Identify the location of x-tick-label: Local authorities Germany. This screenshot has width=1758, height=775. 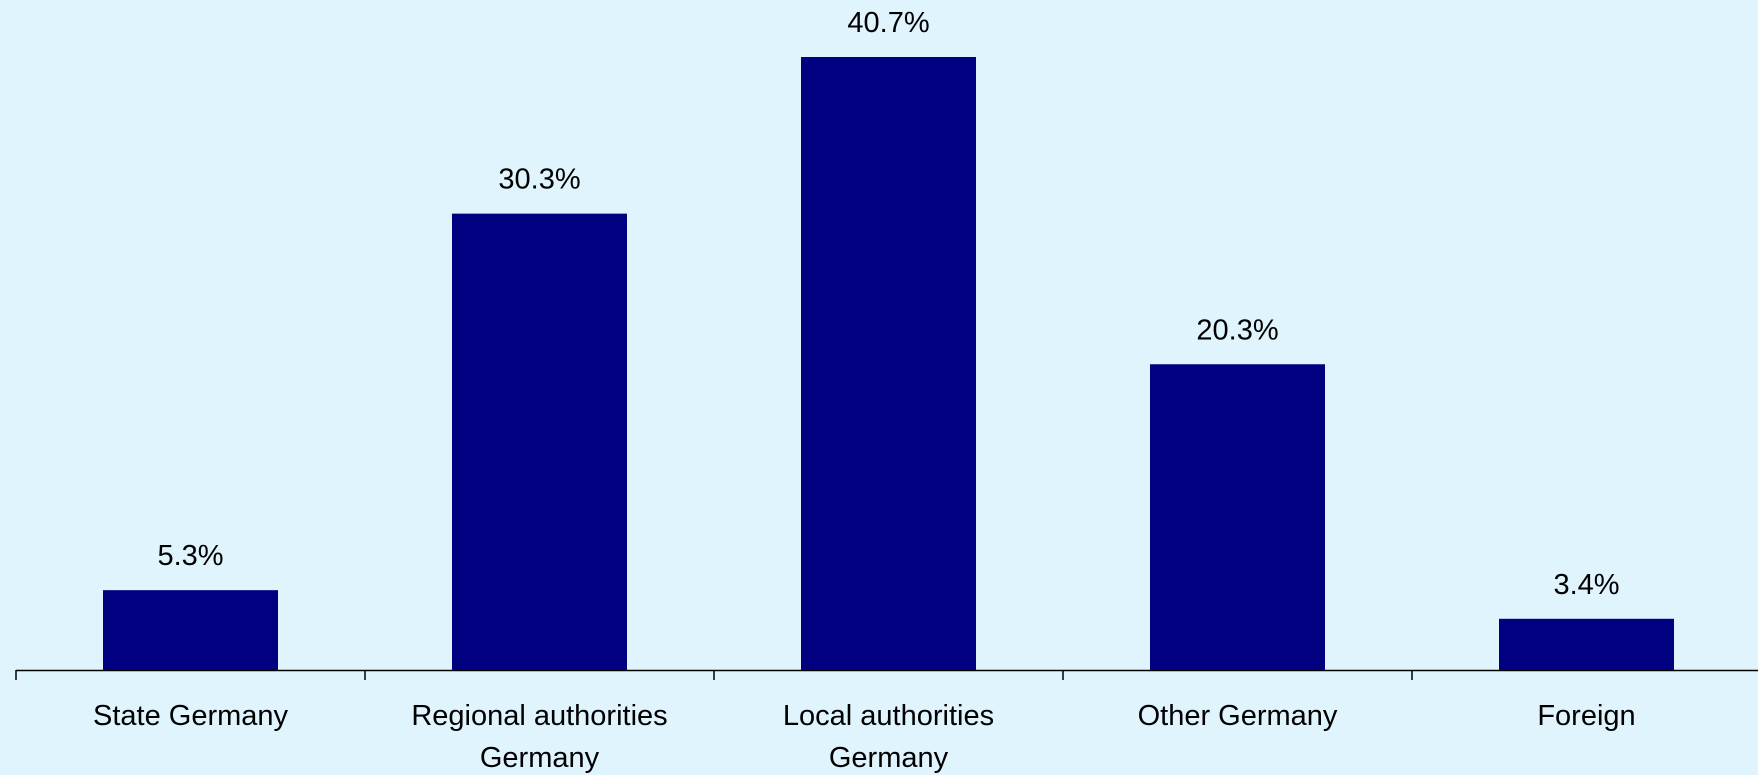
(888, 737).